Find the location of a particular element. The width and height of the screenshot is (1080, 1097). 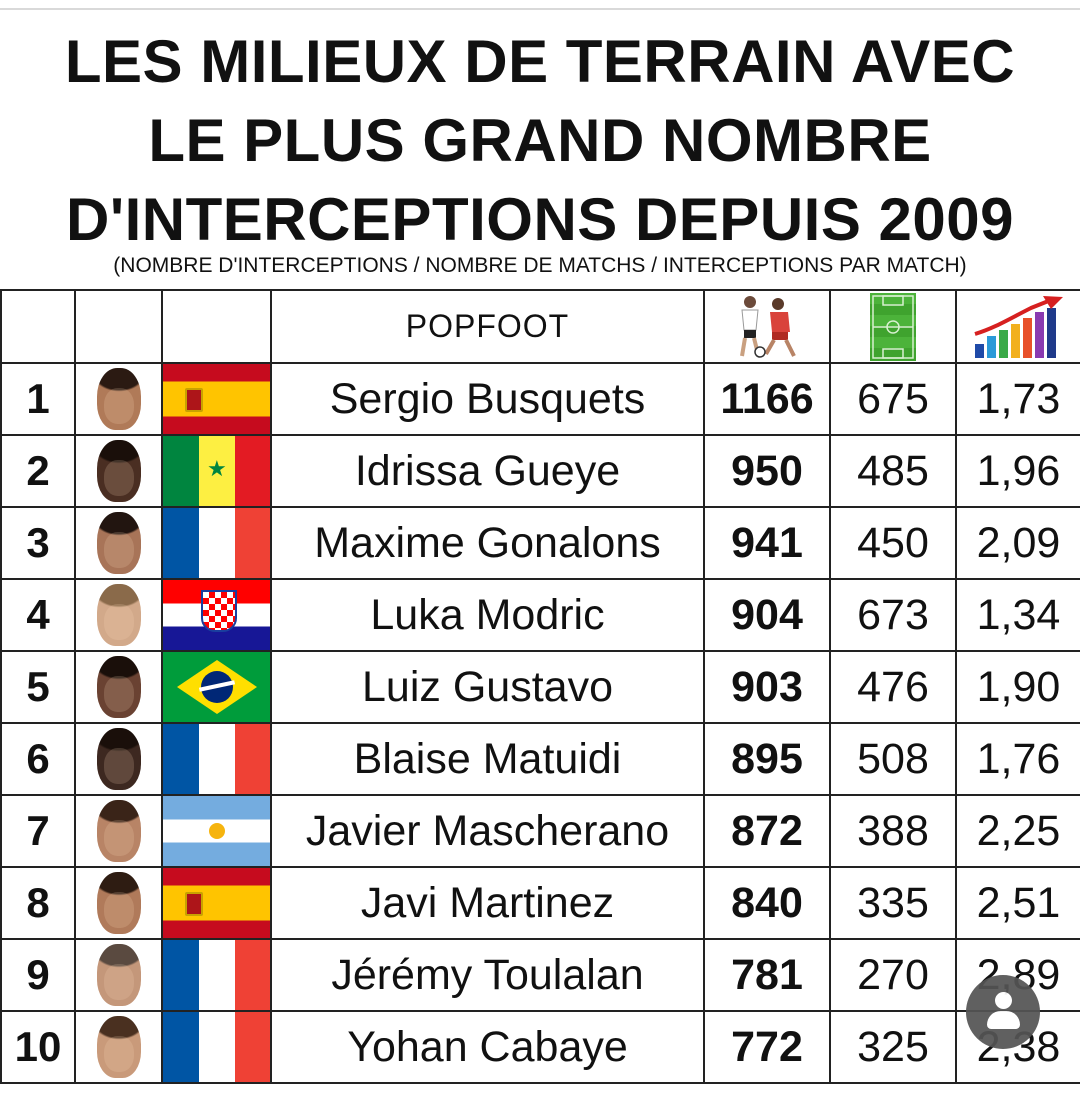

rank-cell: 5 is located at coordinates (38, 687).